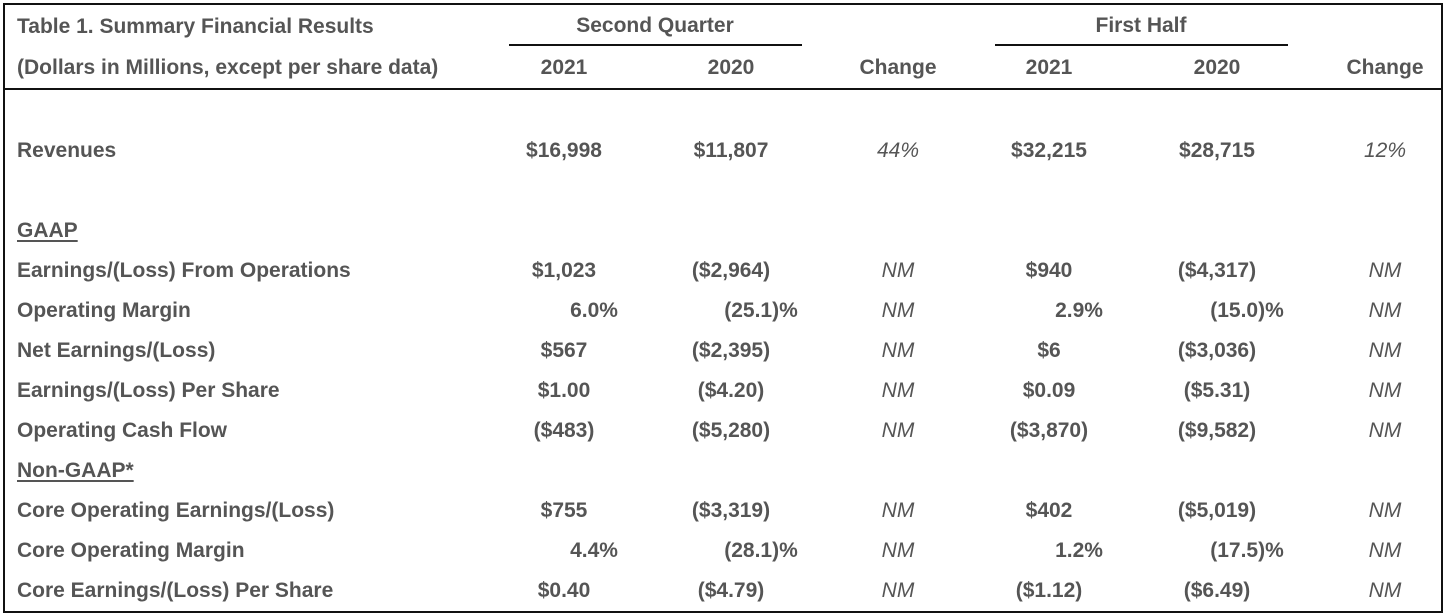  What do you see at coordinates (761, 550) in the screenshot?
I see `non-gaap-row-cell: (28.1)%` at bounding box center [761, 550].